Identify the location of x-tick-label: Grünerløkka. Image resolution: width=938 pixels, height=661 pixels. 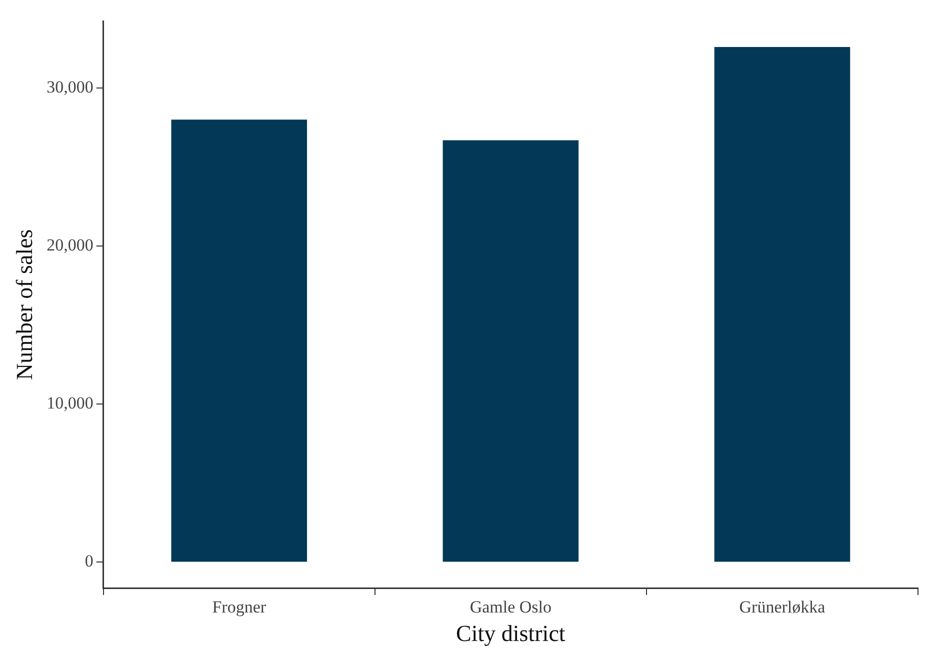
(782, 607).